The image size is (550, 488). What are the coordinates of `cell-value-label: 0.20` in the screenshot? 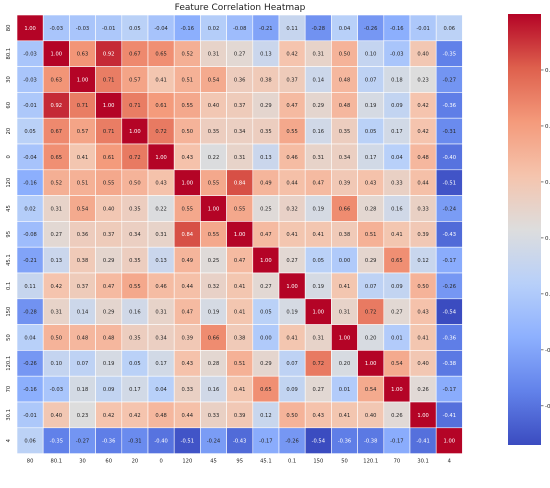 It's located at (345, 364).